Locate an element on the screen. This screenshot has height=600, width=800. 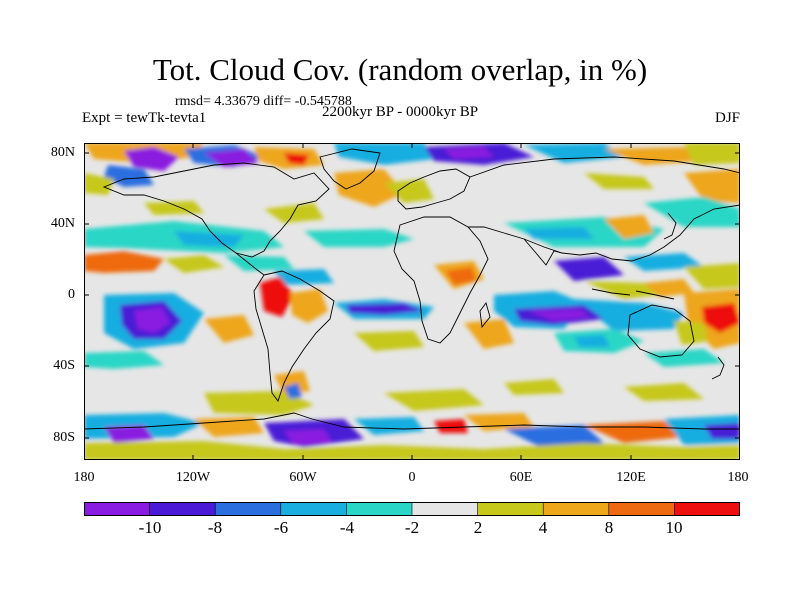
chart-title: Tot. Cloud Cov. (random overlap, in %) is located at coordinates (400, 69).